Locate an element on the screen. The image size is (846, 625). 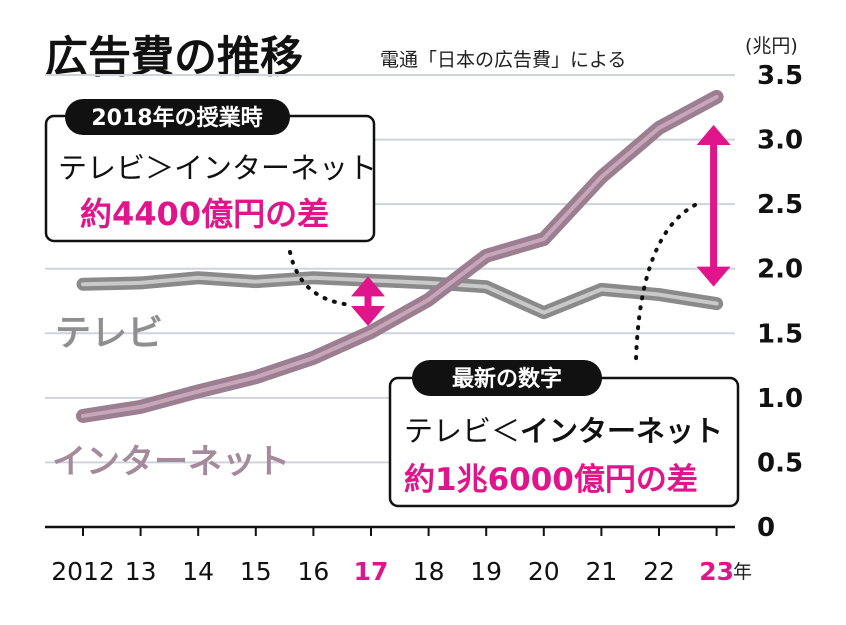
y-tick-label: 0 is located at coordinates (766, 528).